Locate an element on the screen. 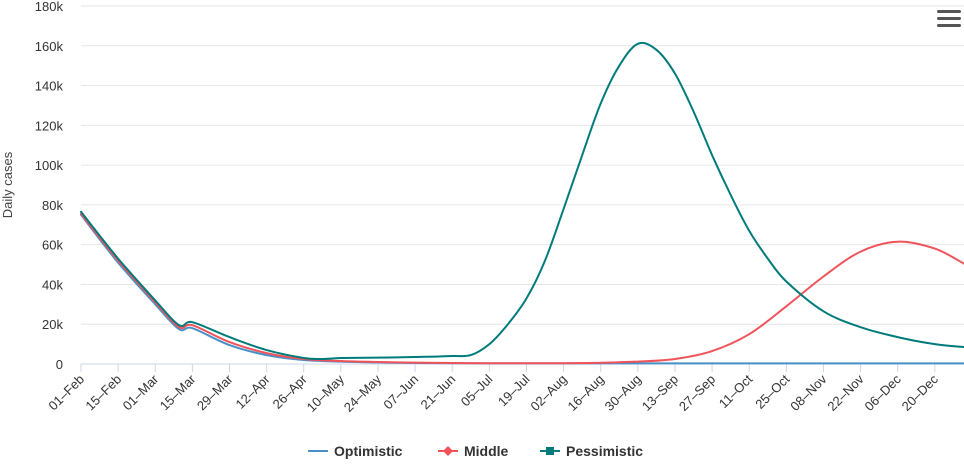 This screenshot has height=464, width=964. hamburger-menu-icon is located at coordinates (949, 21).